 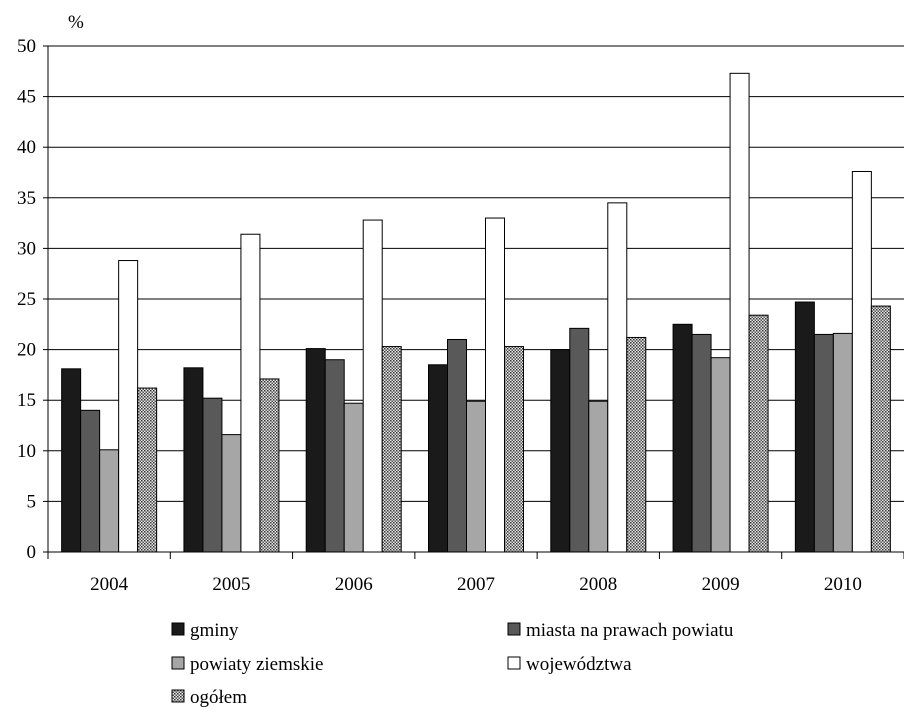 What do you see at coordinates (26, 248) in the screenshot?
I see `y-tick-label: 30` at bounding box center [26, 248].